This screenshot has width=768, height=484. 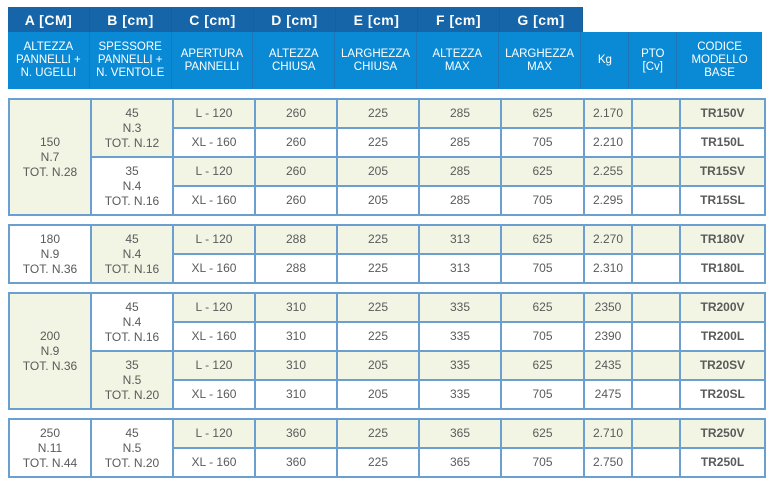 I want to click on column-header-larghezza-max: LARGHEZZA MAX, so click(x=540, y=60).